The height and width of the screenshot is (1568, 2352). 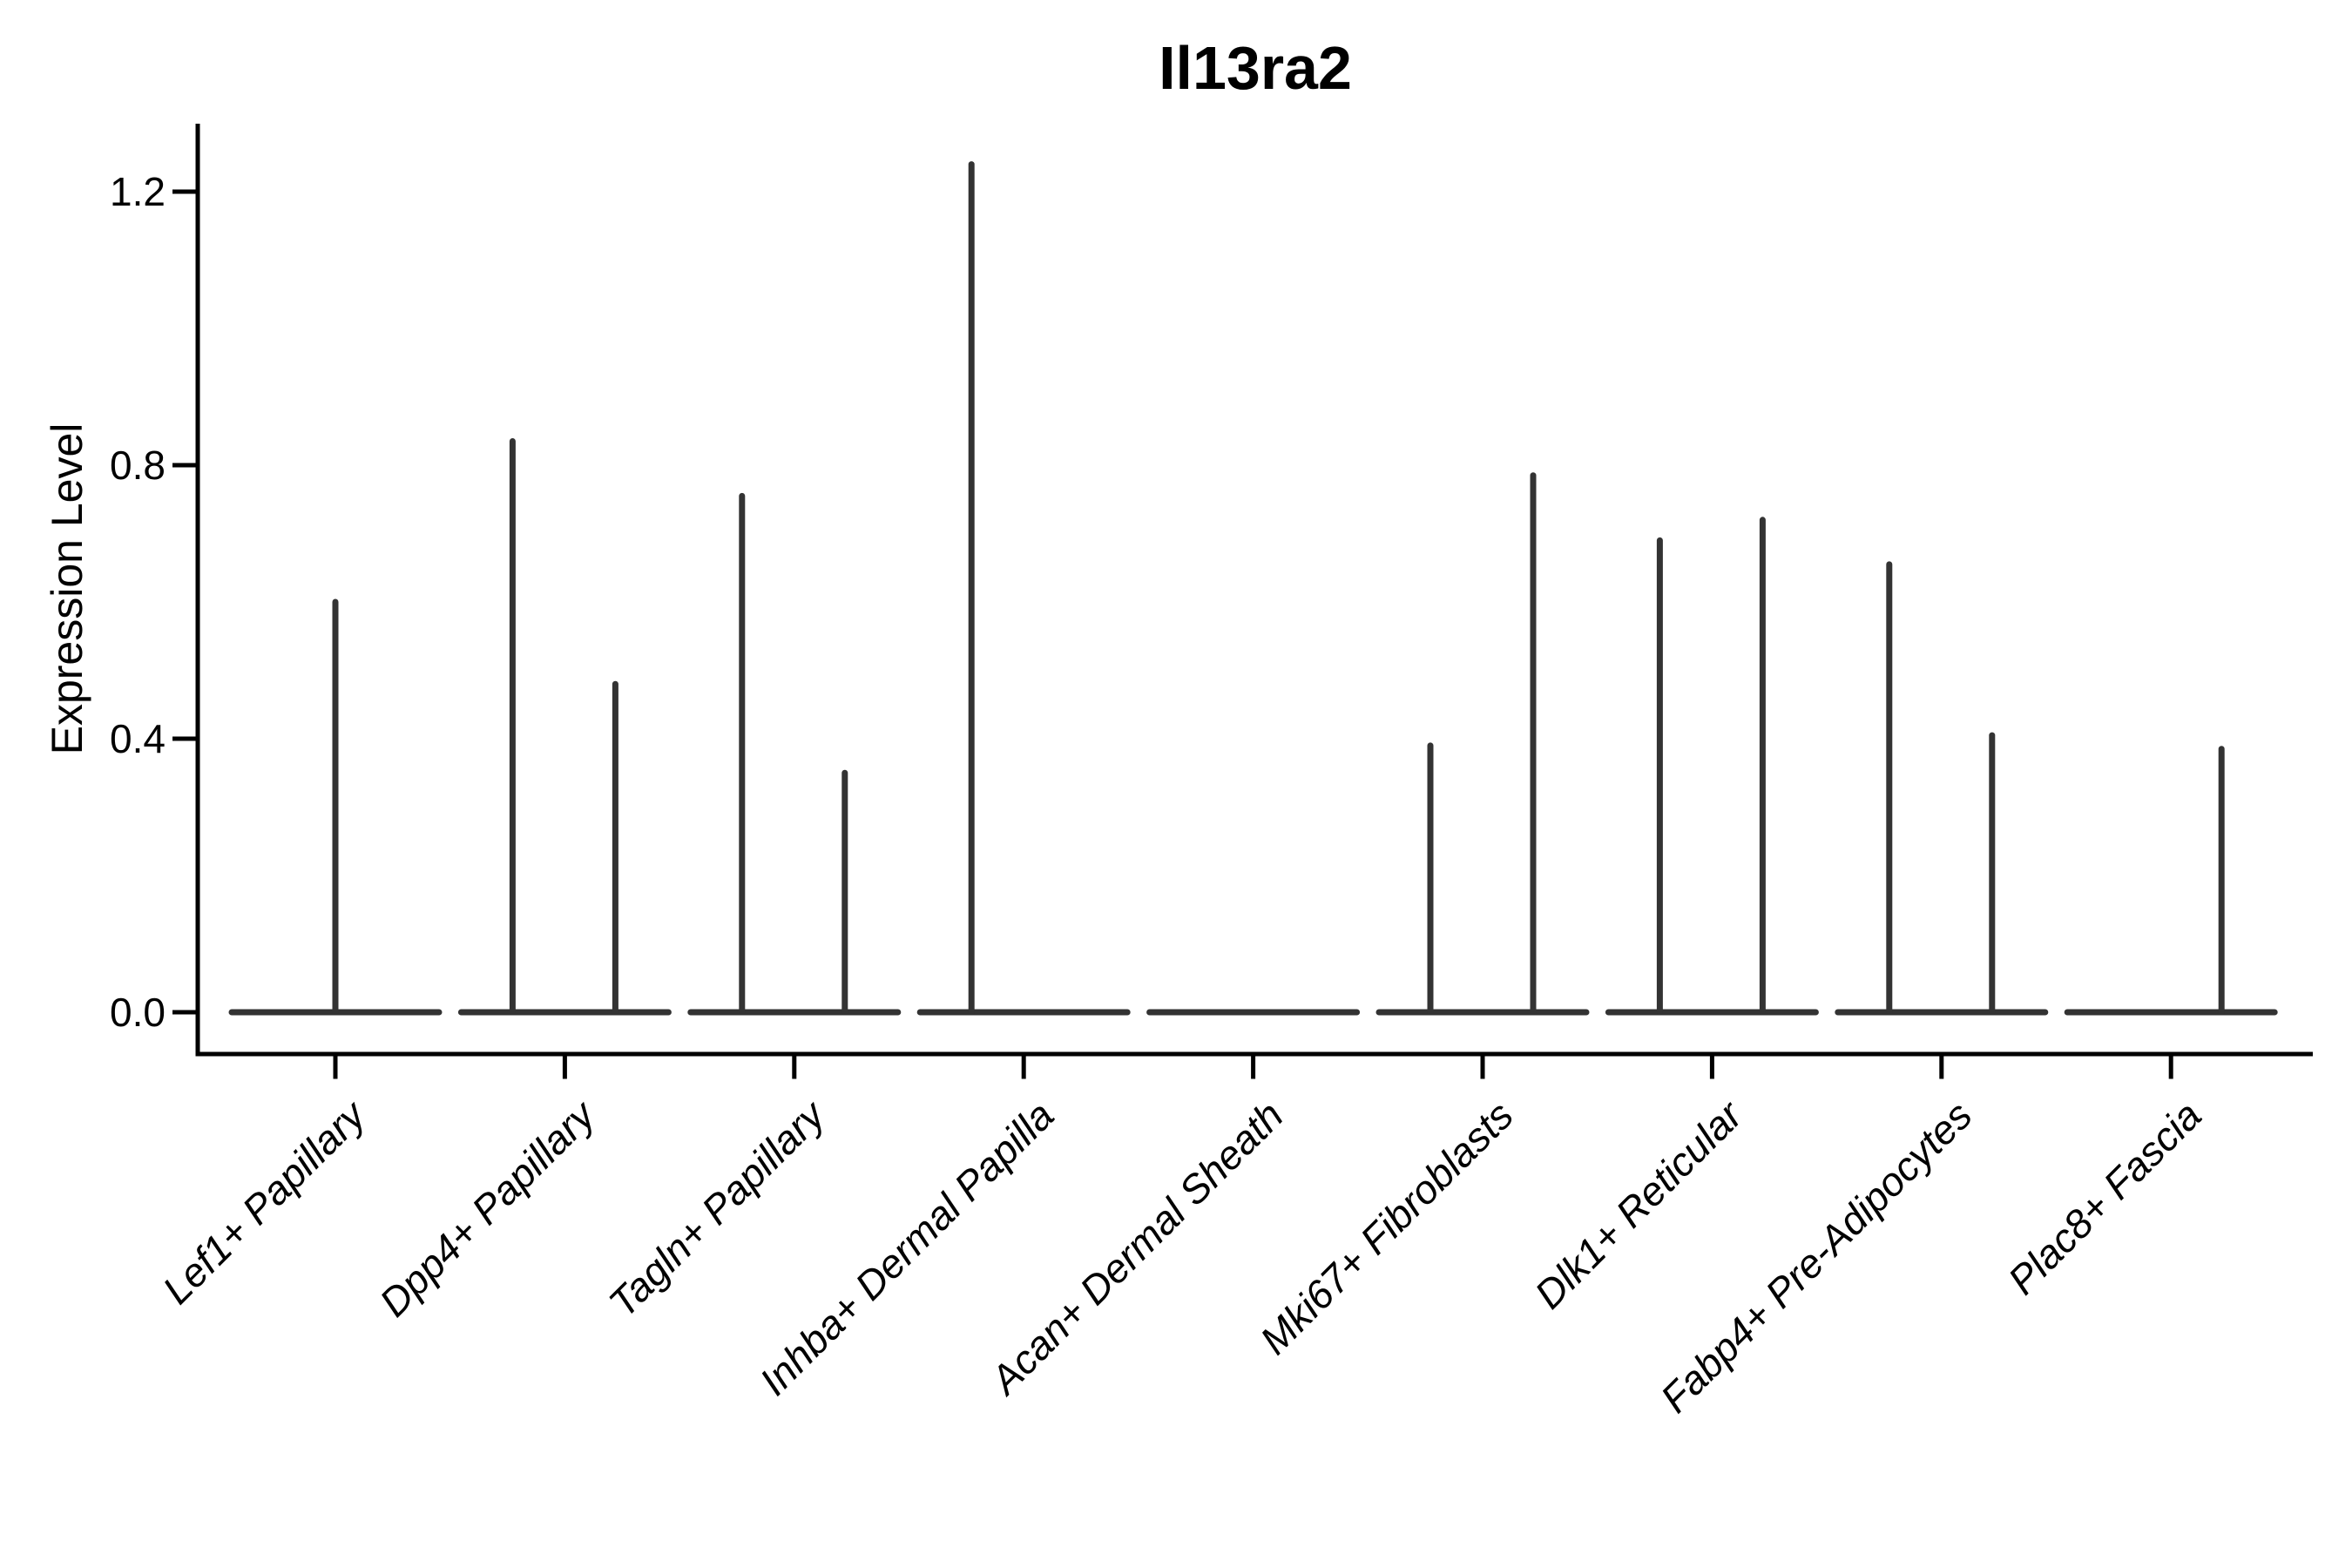 What do you see at coordinates (138, 1013) in the screenshot?
I see `y-tick-label: 0.0` at bounding box center [138, 1013].